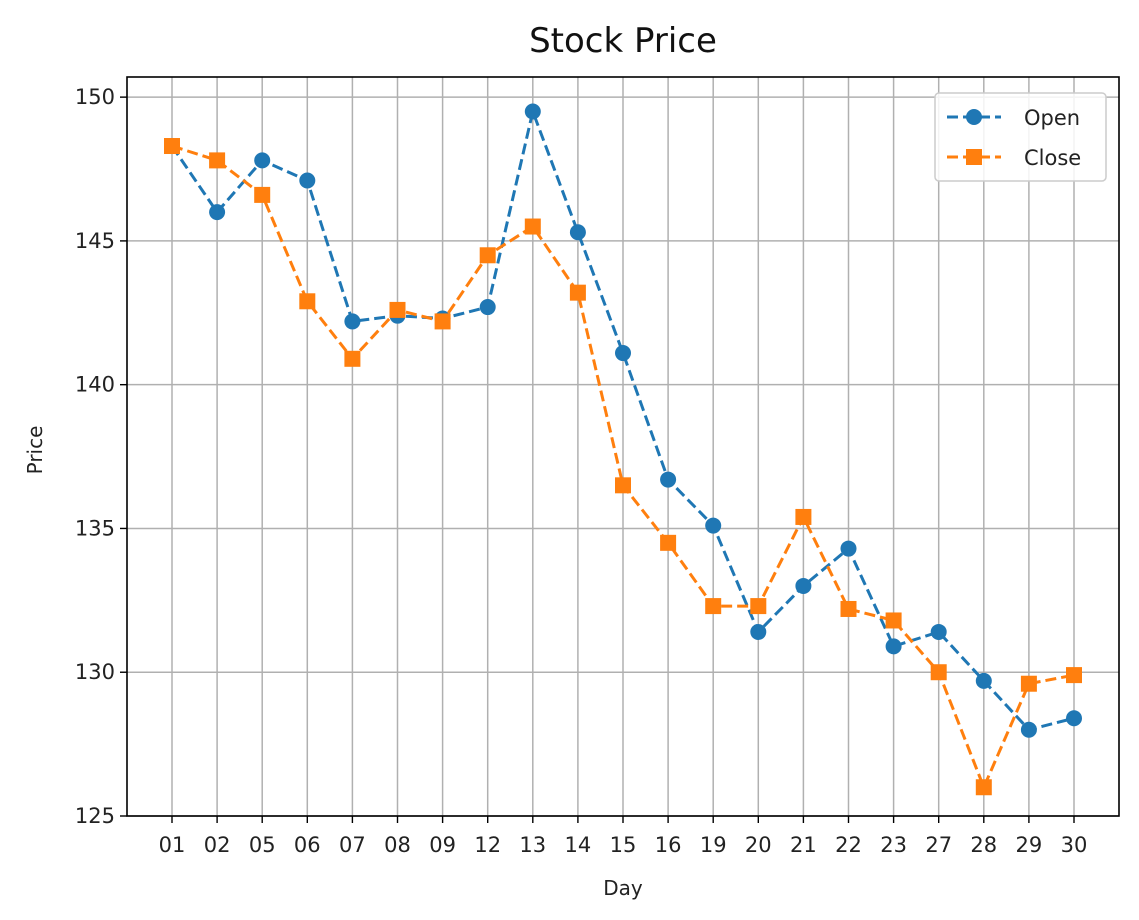  Describe the element at coordinates (578, 845) in the screenshot. I see `x-tick-label: 14` at that location.